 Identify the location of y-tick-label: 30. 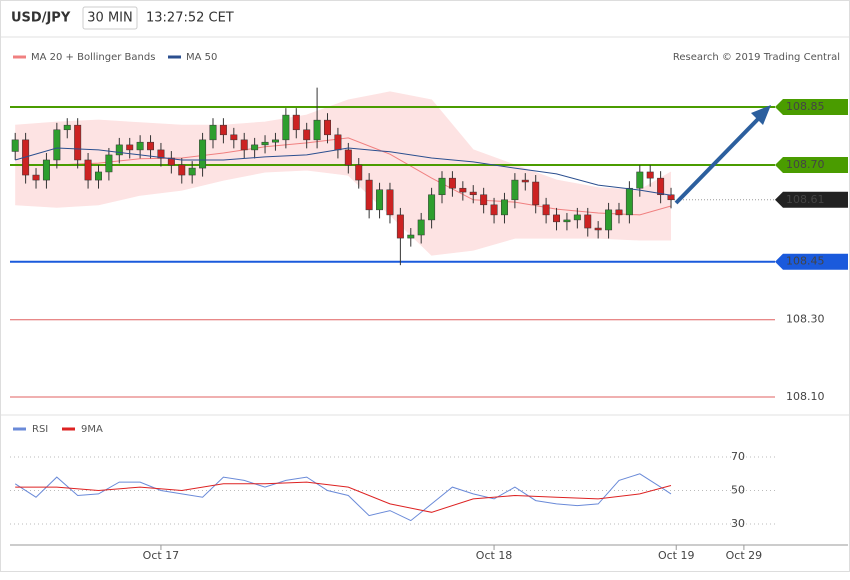
(738, 523).